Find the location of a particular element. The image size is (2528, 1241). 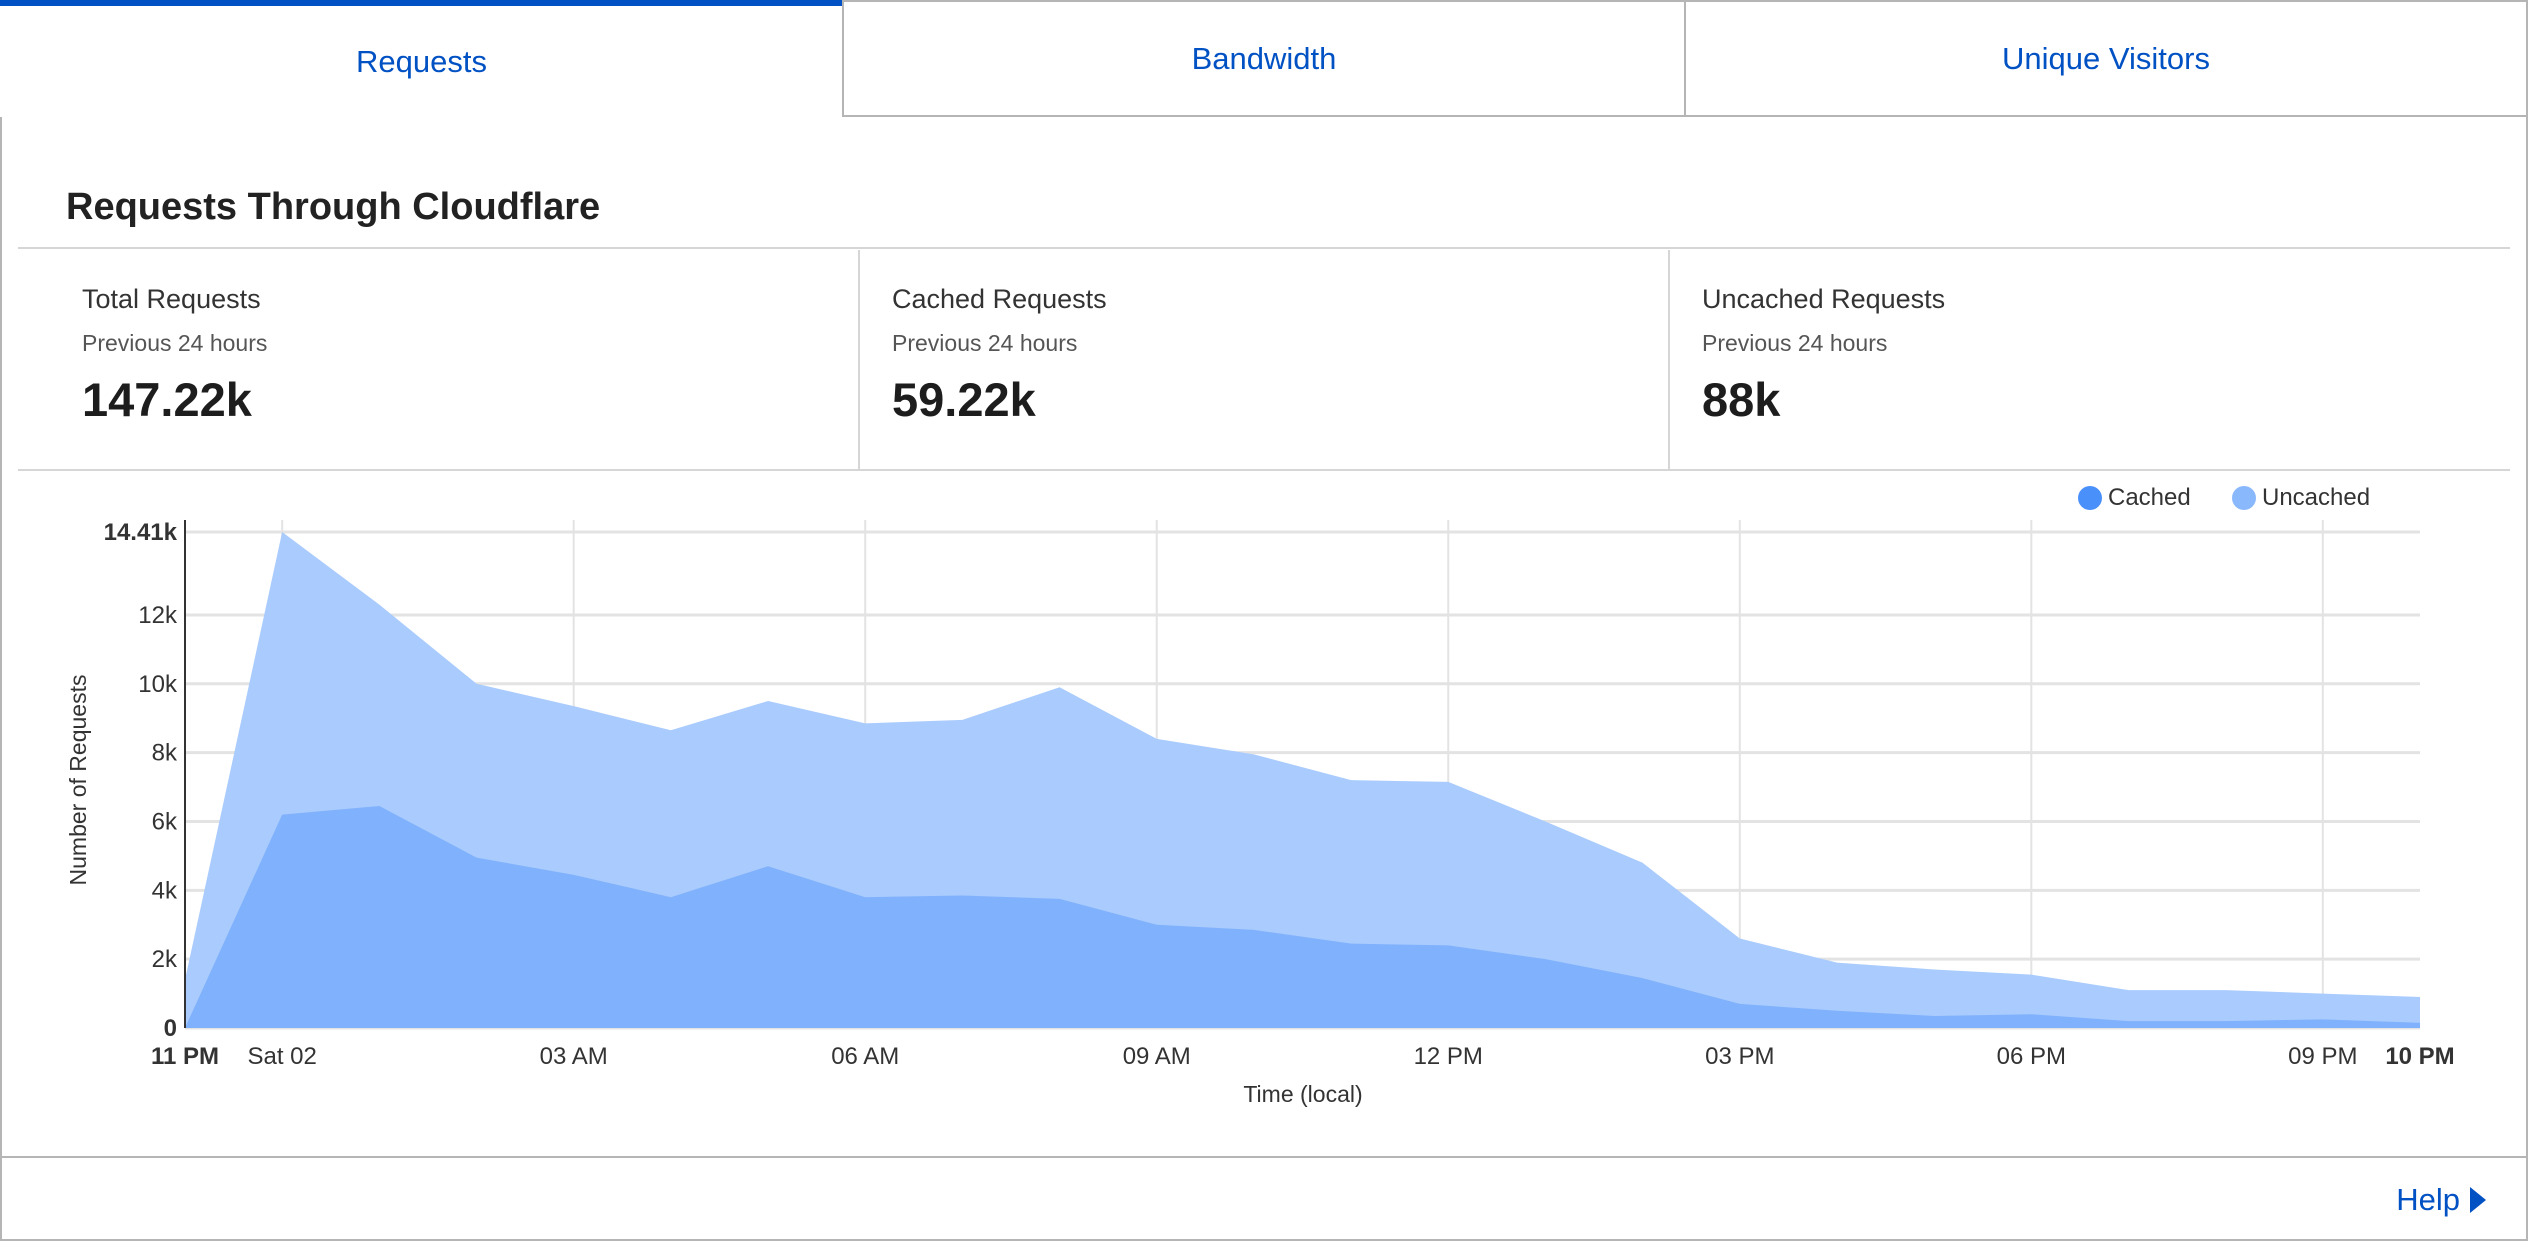

x-tick-label: 03 PM is located at coordinates (1739, 1056).